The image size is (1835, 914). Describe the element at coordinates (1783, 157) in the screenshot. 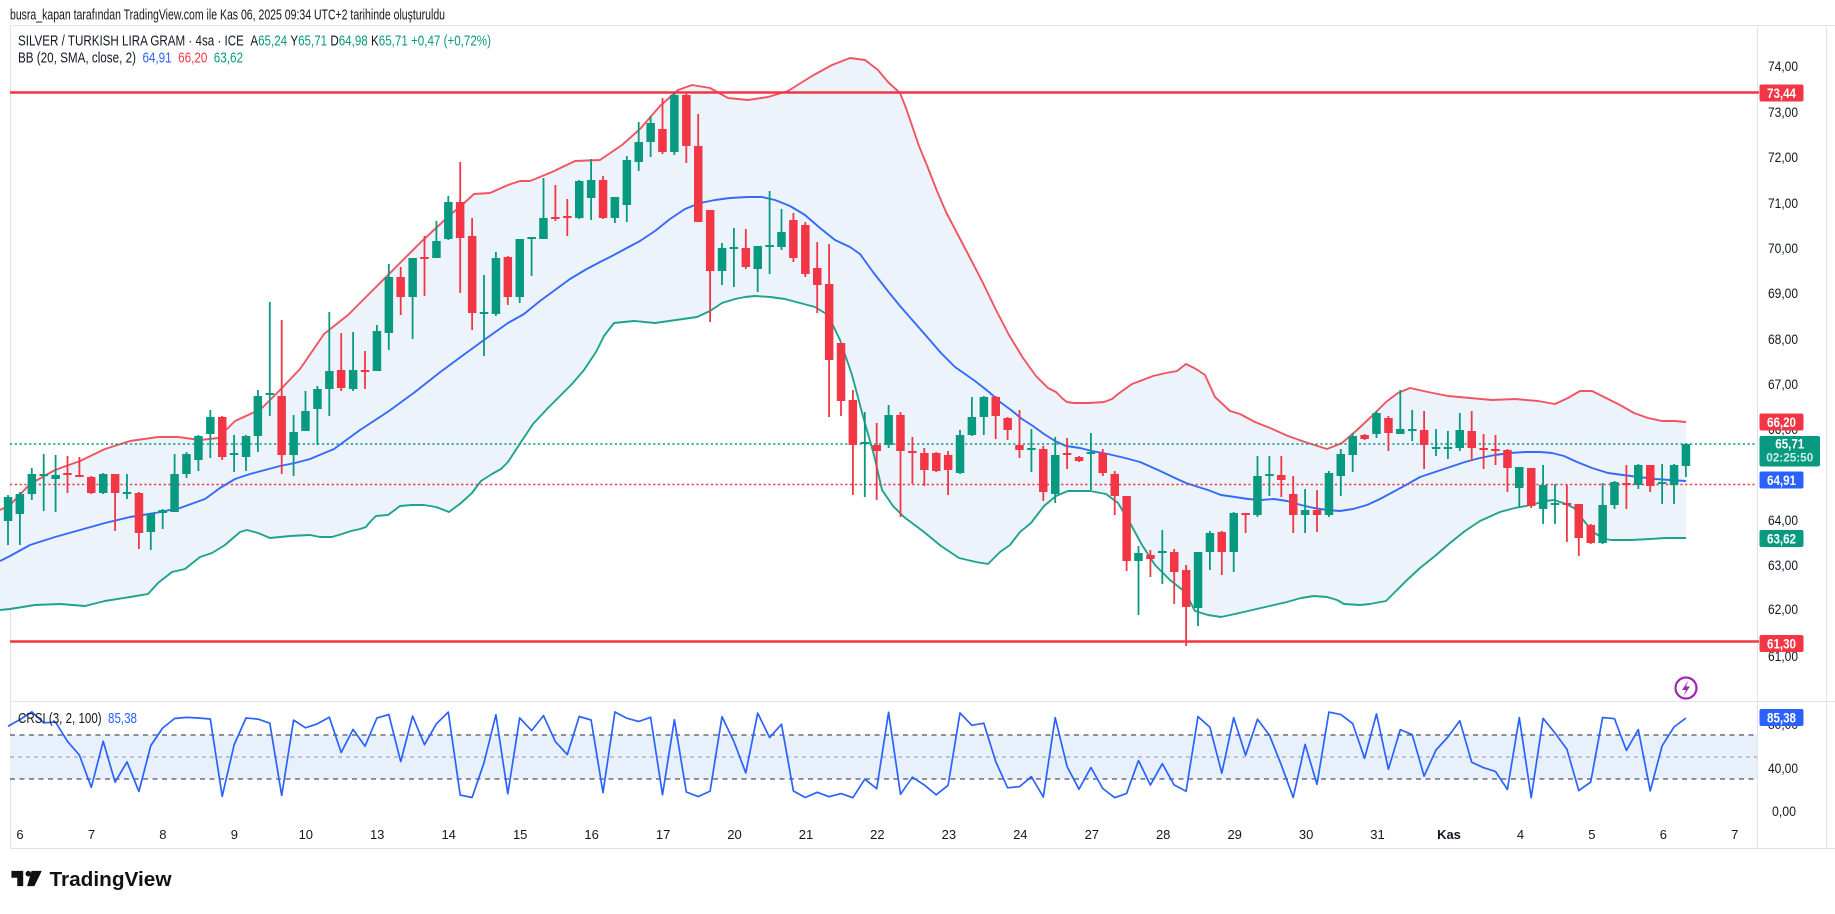

I see `svg-text: 72,00` at that location.